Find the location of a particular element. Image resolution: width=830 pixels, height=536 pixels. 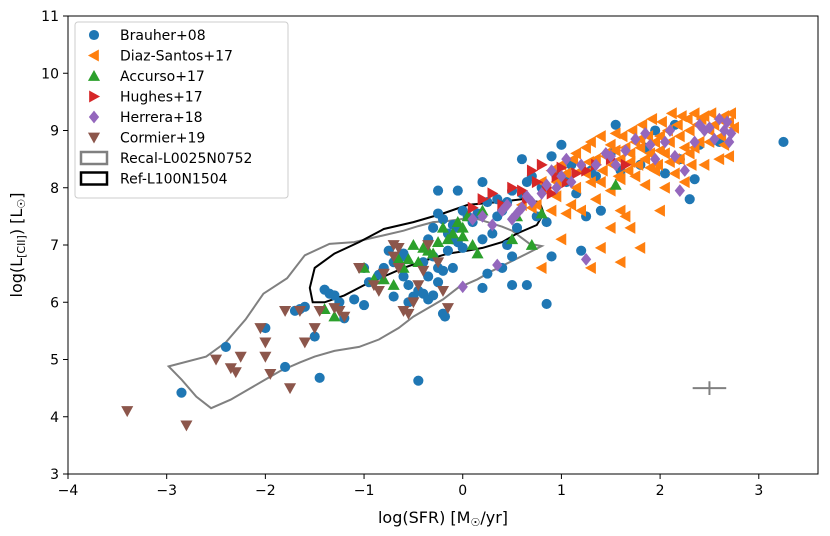

x-tick-label: −1 is located at coordinates (364, 491).